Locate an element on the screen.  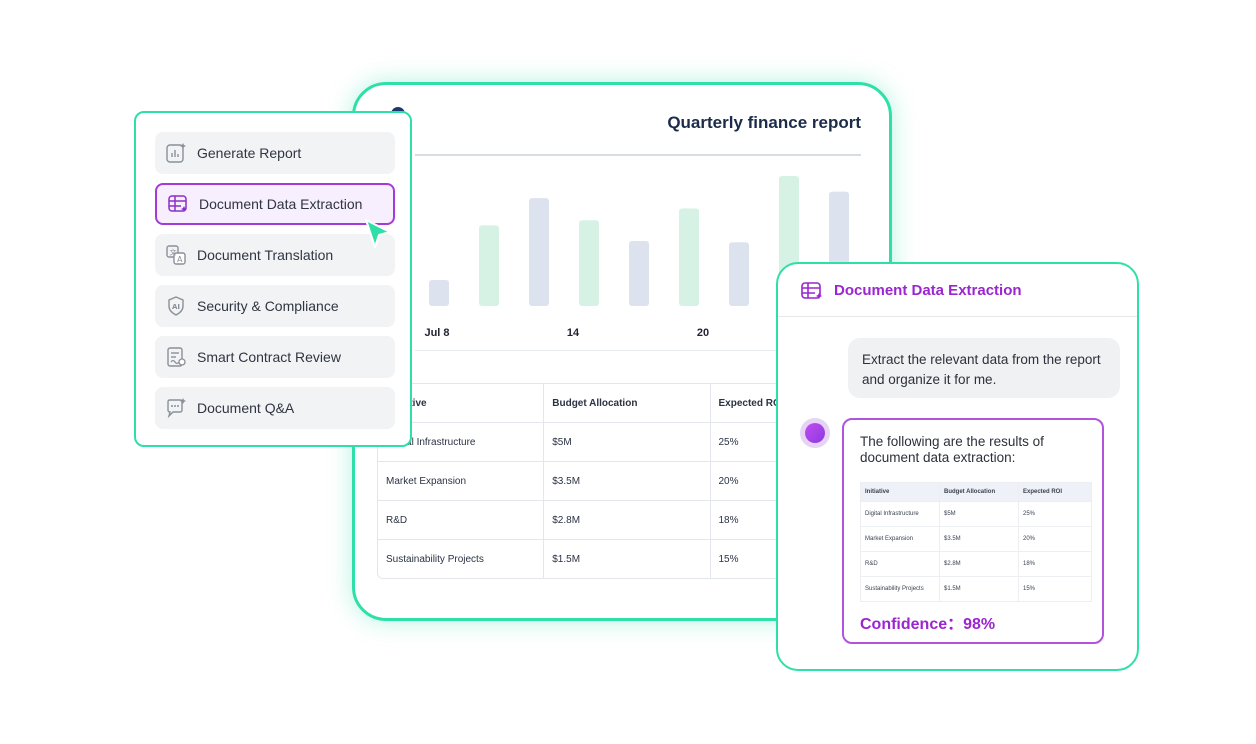
x-tick-label: 20 is located at coordinates (703, 333).